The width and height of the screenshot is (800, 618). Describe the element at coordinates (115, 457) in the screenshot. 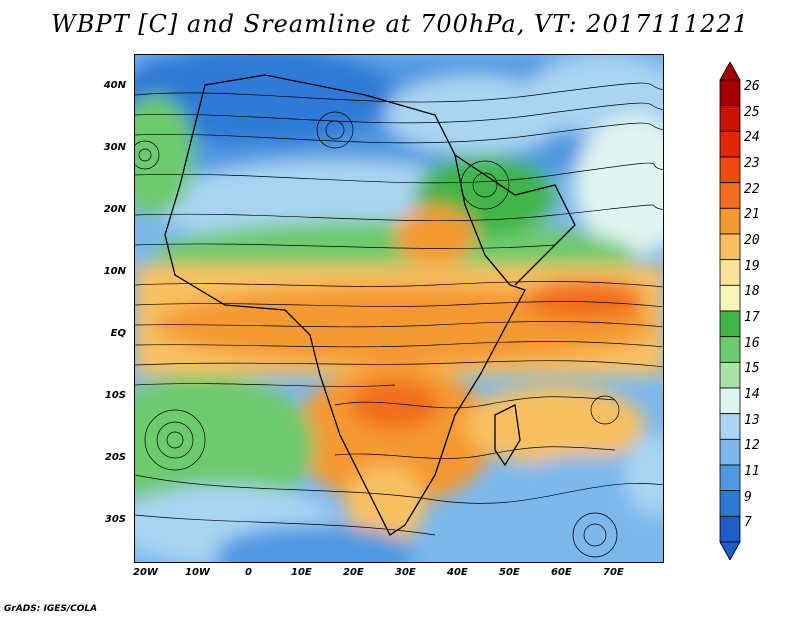

I see `lat-label-20s: 20S` at that location.